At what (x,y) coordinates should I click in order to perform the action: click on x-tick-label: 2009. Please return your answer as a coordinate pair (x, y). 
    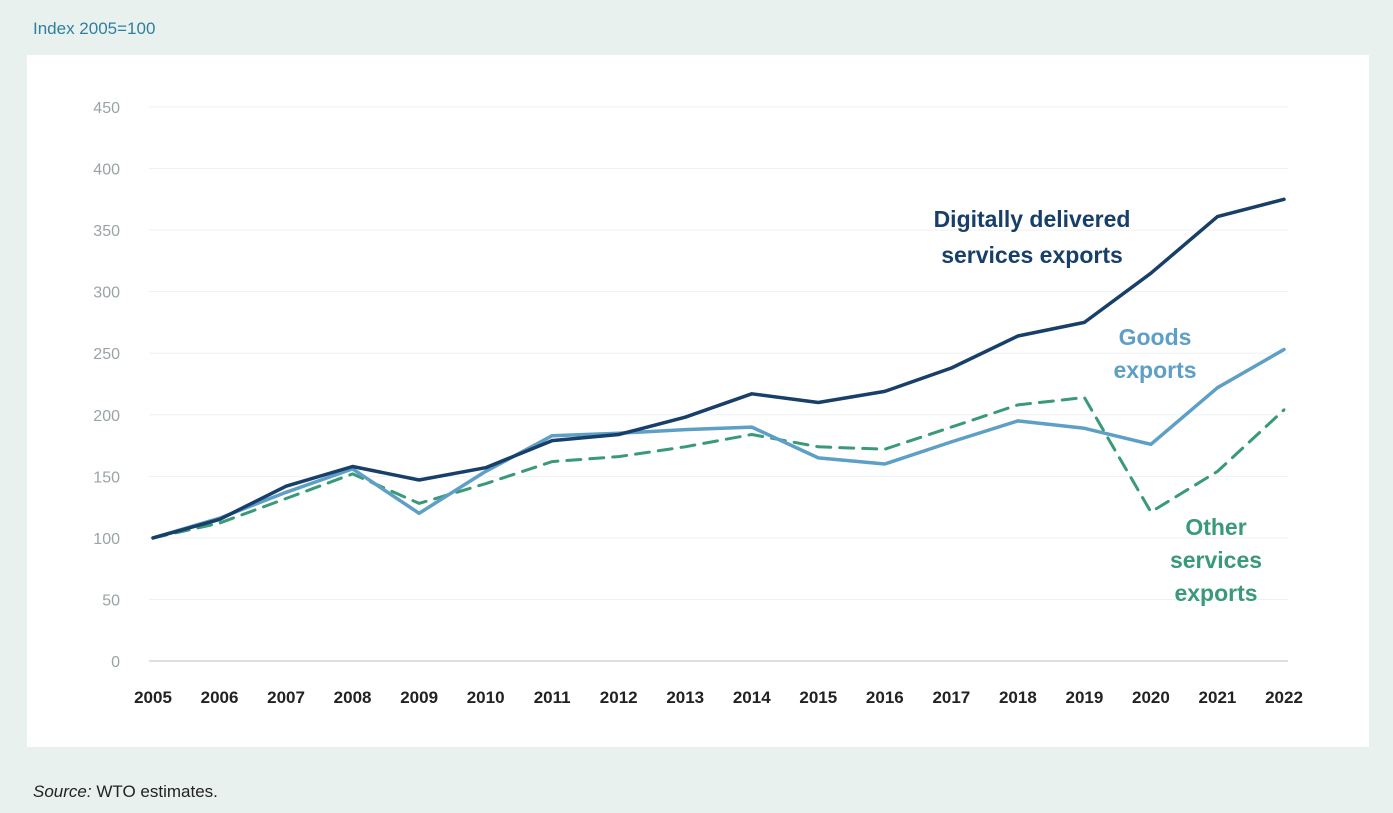
    Looking at the image, I should click on (419, 697).